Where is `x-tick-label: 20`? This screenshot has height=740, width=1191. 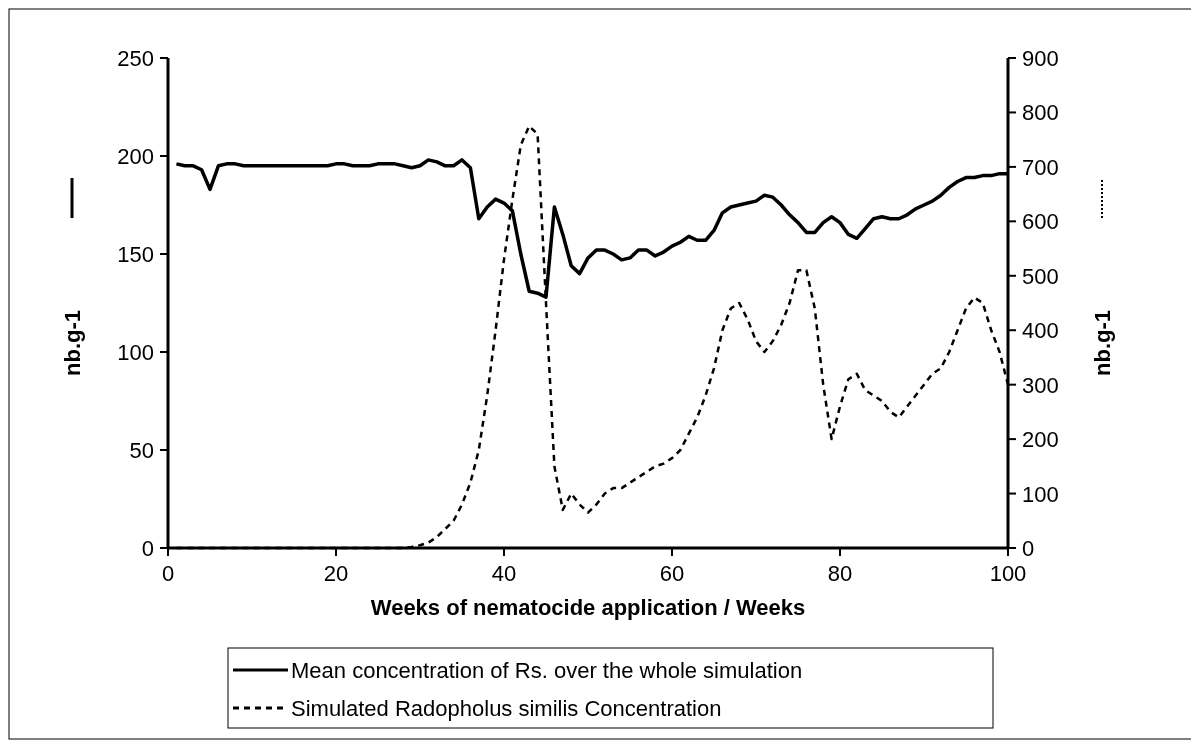
x-tick-label: 20 is located at coordinates (336, 573).